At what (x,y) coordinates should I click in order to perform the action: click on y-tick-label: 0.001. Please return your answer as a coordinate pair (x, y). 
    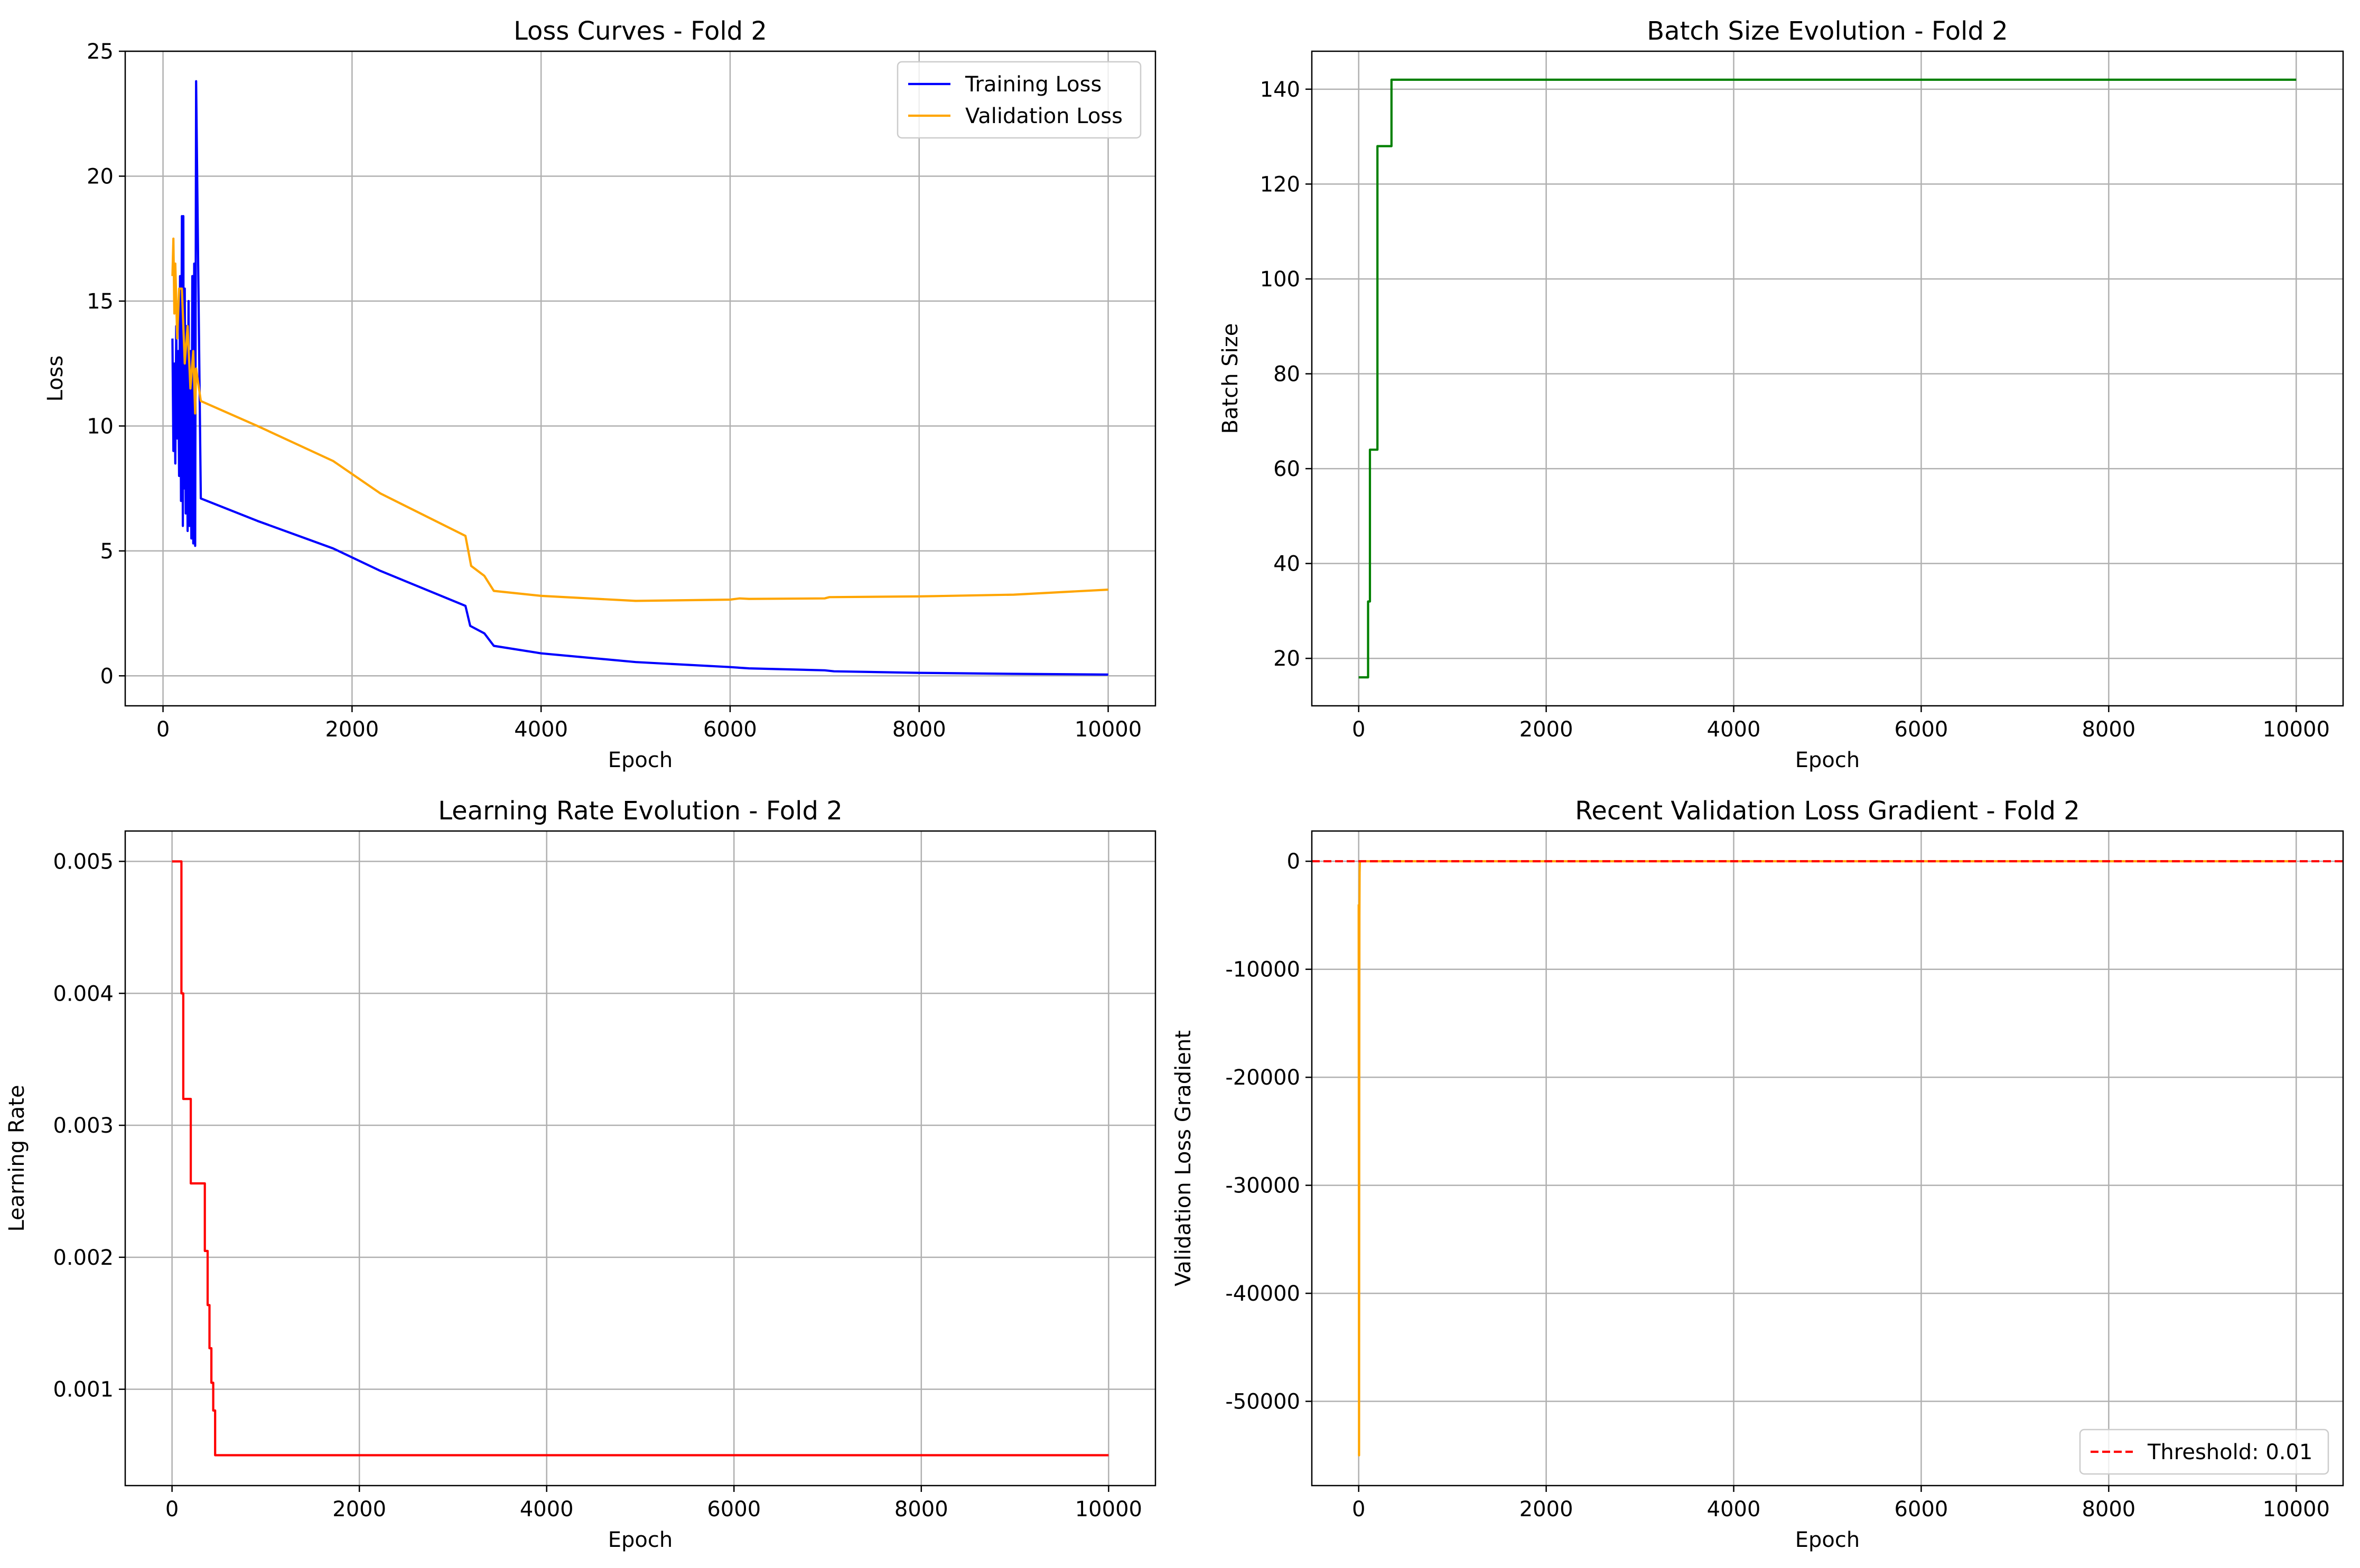
    Looking at the image, I should click on (83, 1390).